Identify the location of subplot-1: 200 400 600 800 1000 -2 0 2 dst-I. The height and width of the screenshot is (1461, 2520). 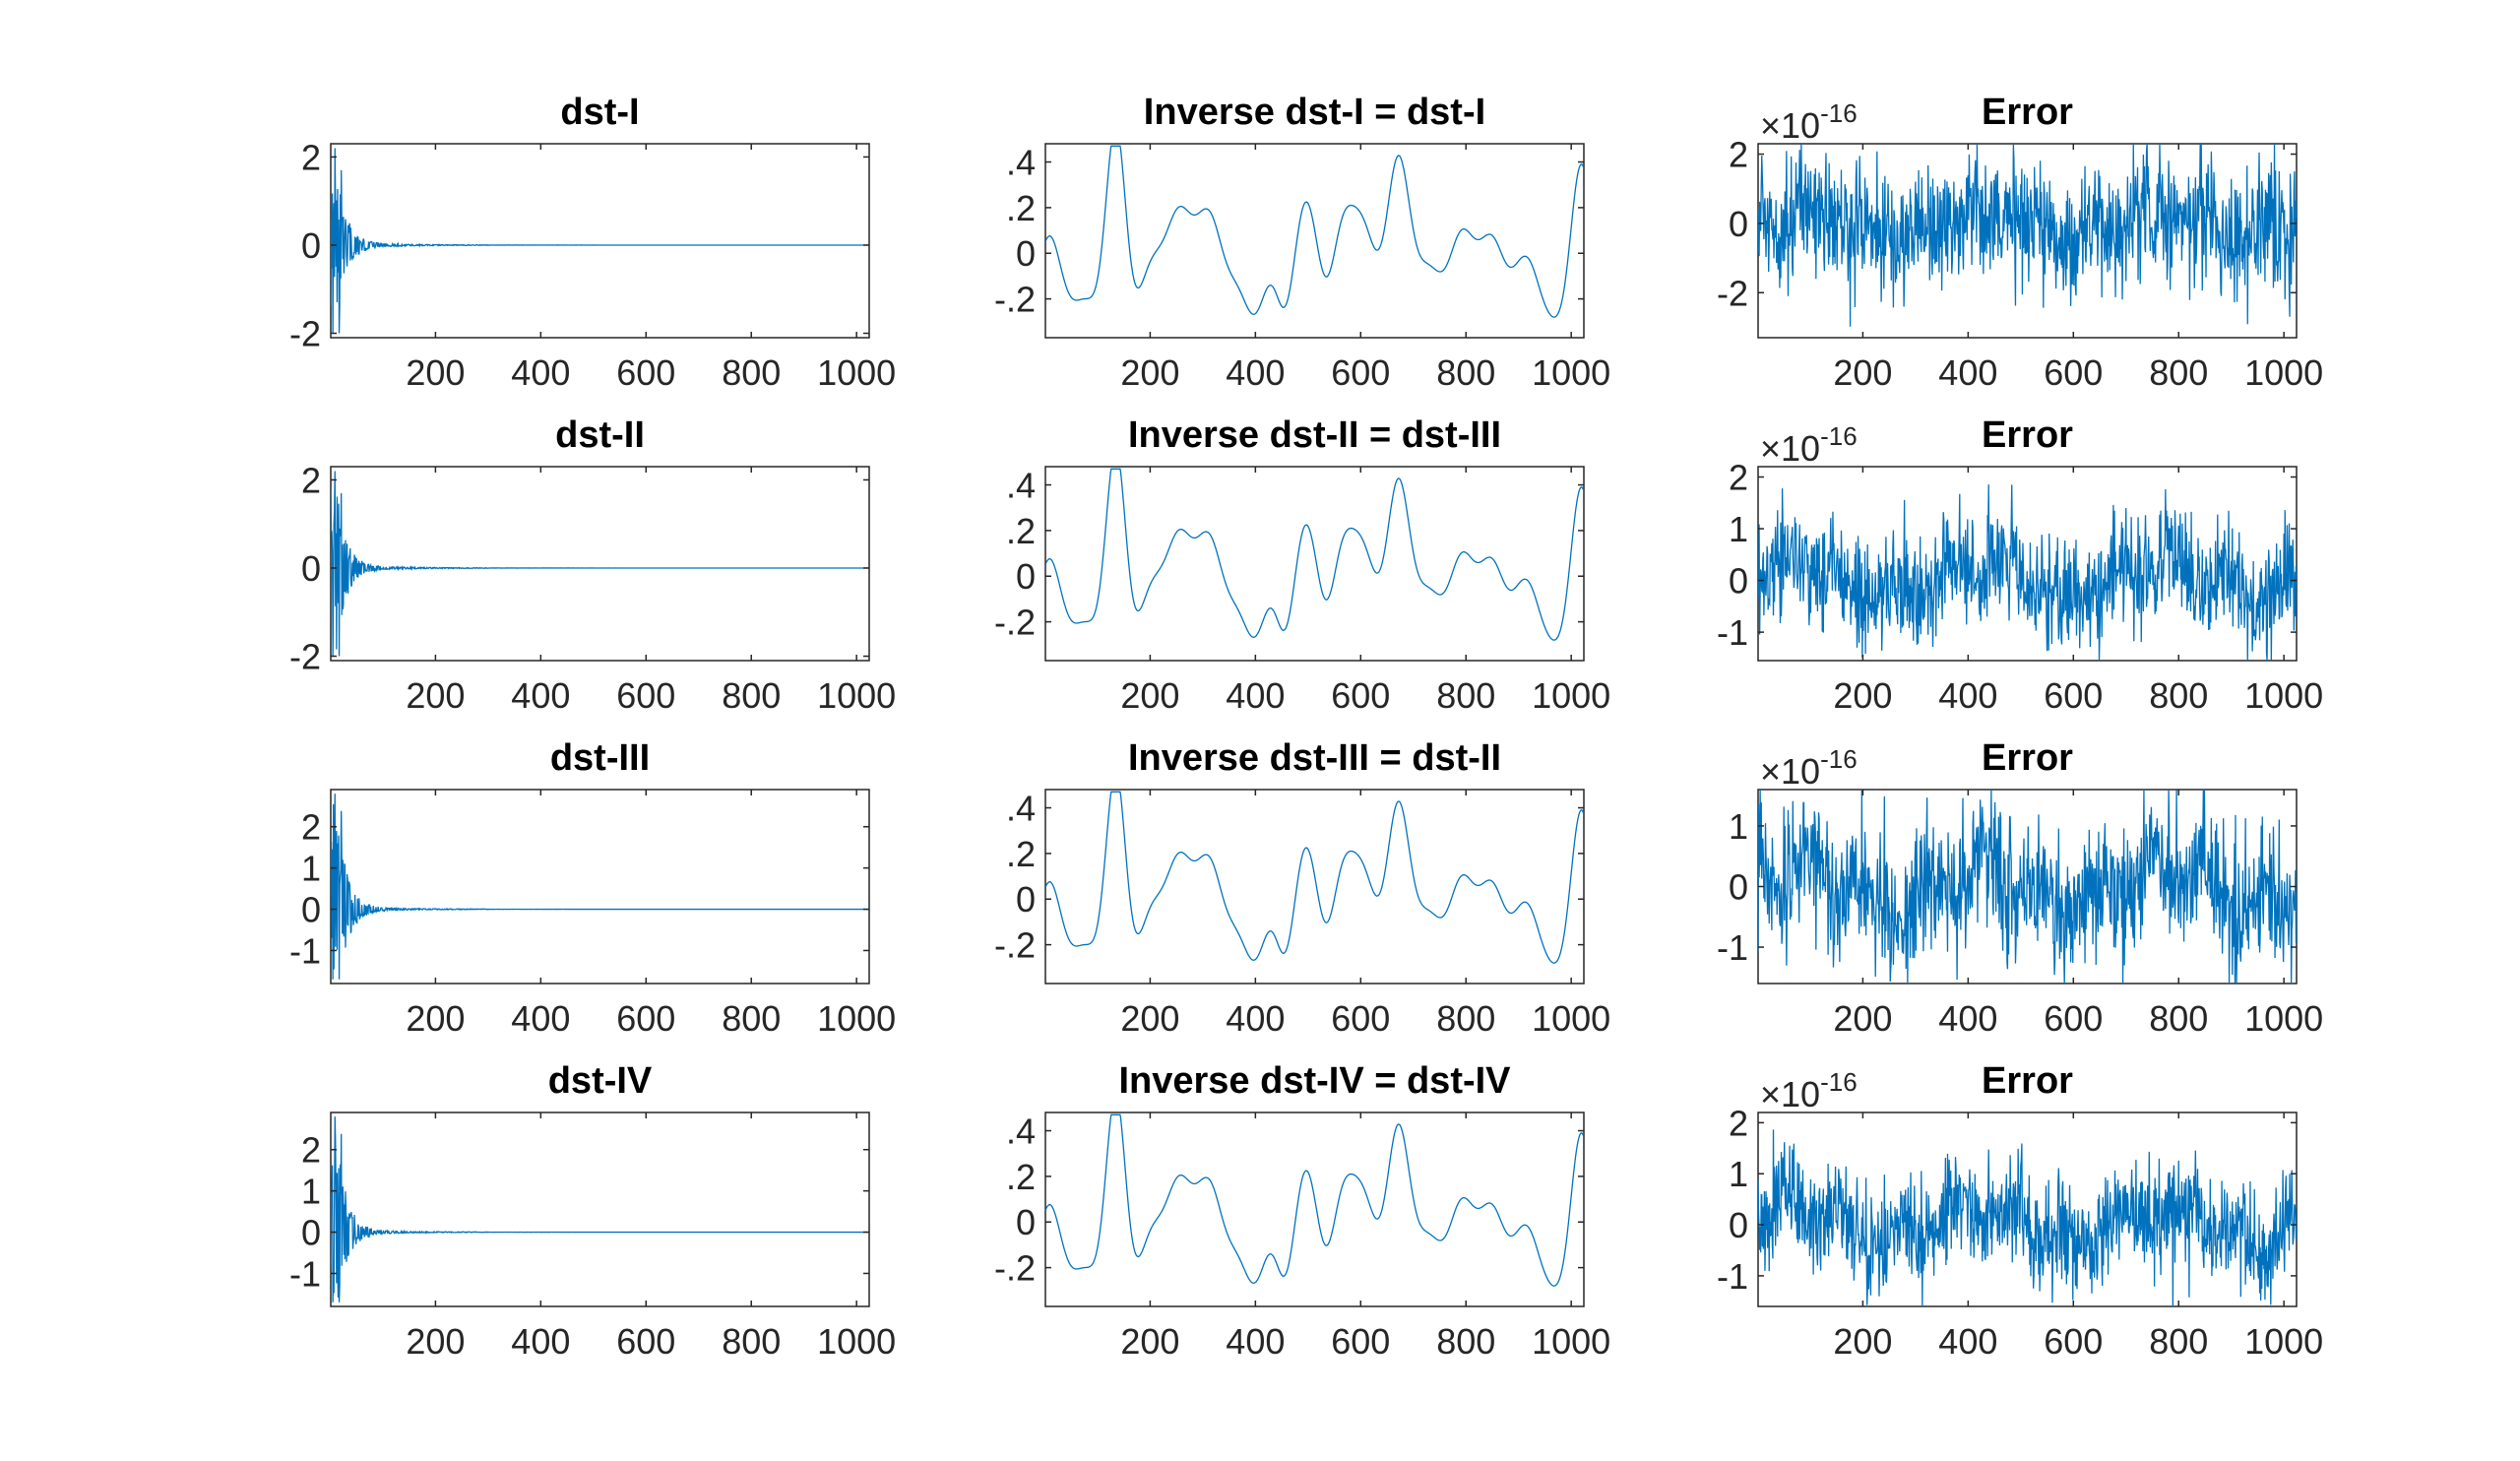
(592, 243).